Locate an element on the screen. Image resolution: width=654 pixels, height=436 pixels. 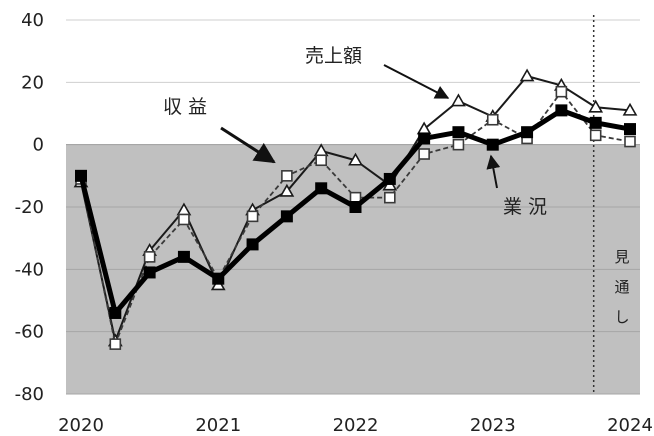
y-axis-ticks: 40 20 0 -20 -40 -60 -80 is located at coordinates (29, 207).